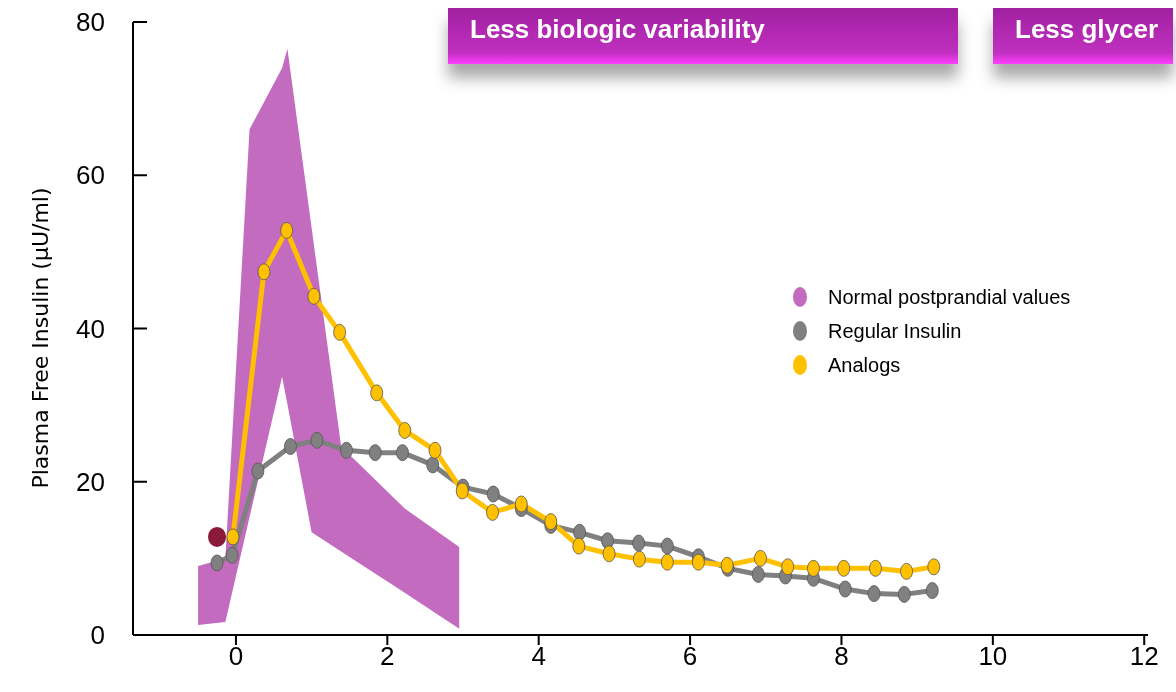  What do you see at coordinates (1087, 29) in the screenshot?
I see `annotation: Less glycer` at bounding box center [1087, 29].